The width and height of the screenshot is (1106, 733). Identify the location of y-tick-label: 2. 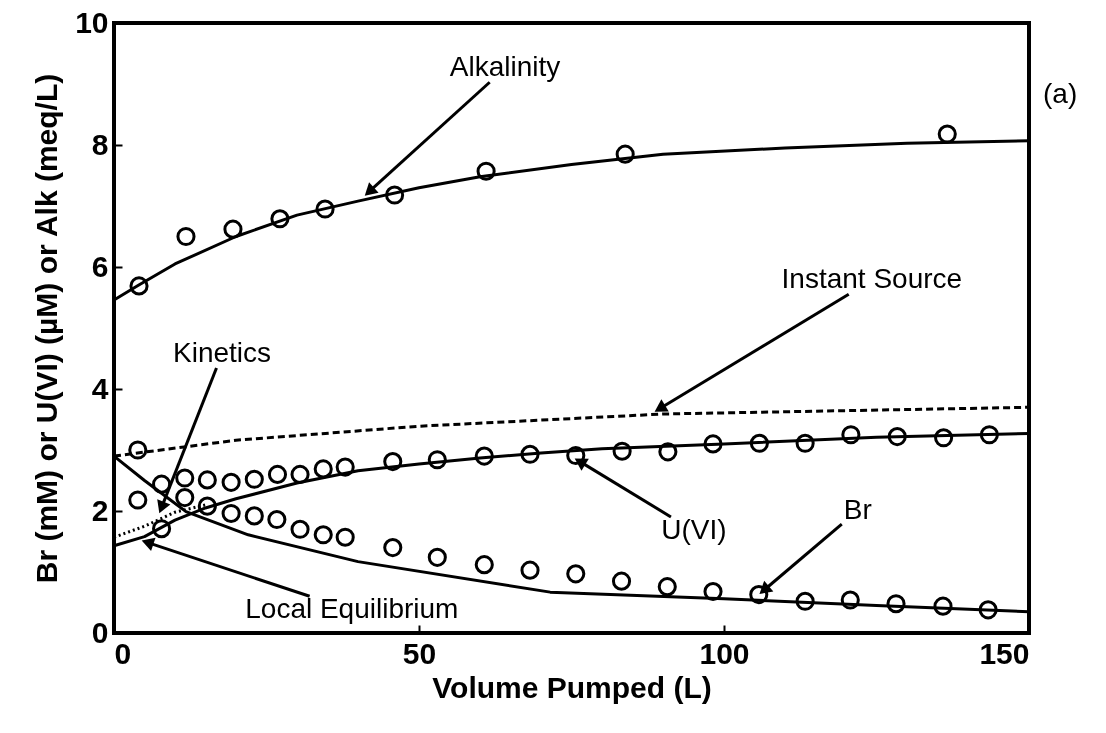
(100, 510).